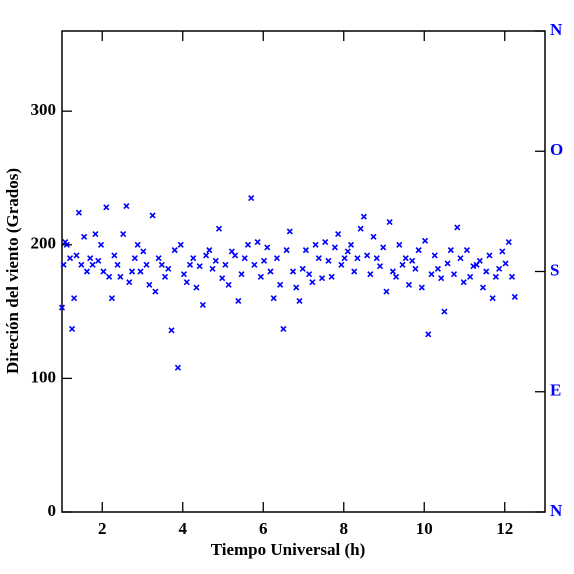 This screenshot has width=574, height=574. Describe the element at coordinates (554, 269) in the screenshot. I see `y2-tick-label: S` at that location.